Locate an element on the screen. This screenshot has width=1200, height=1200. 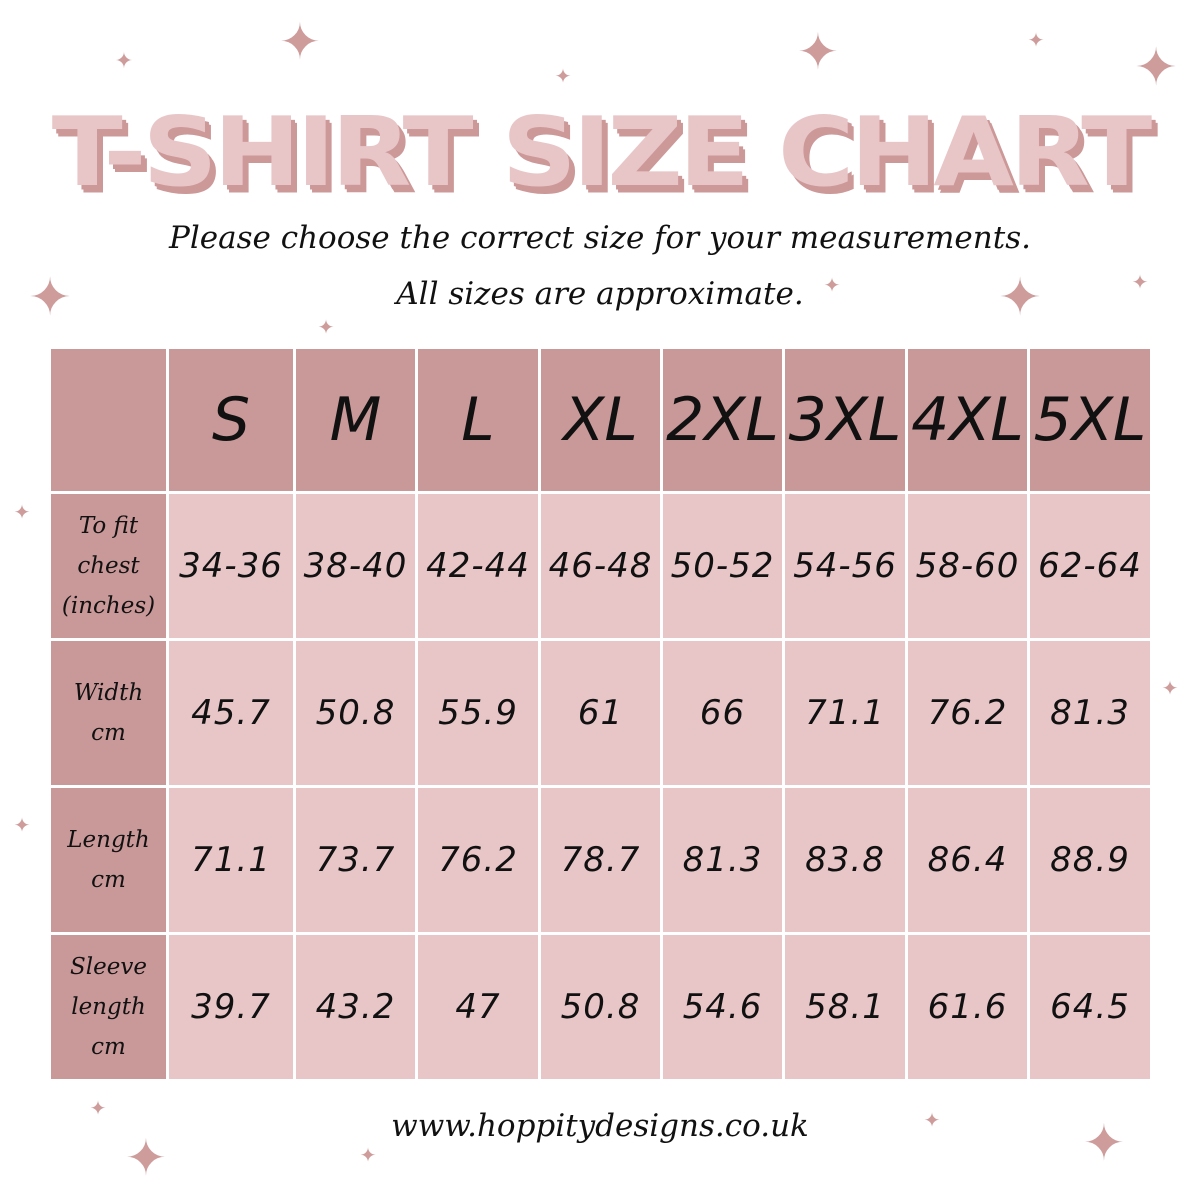
corner-cell is located at coordinates (108, 420).